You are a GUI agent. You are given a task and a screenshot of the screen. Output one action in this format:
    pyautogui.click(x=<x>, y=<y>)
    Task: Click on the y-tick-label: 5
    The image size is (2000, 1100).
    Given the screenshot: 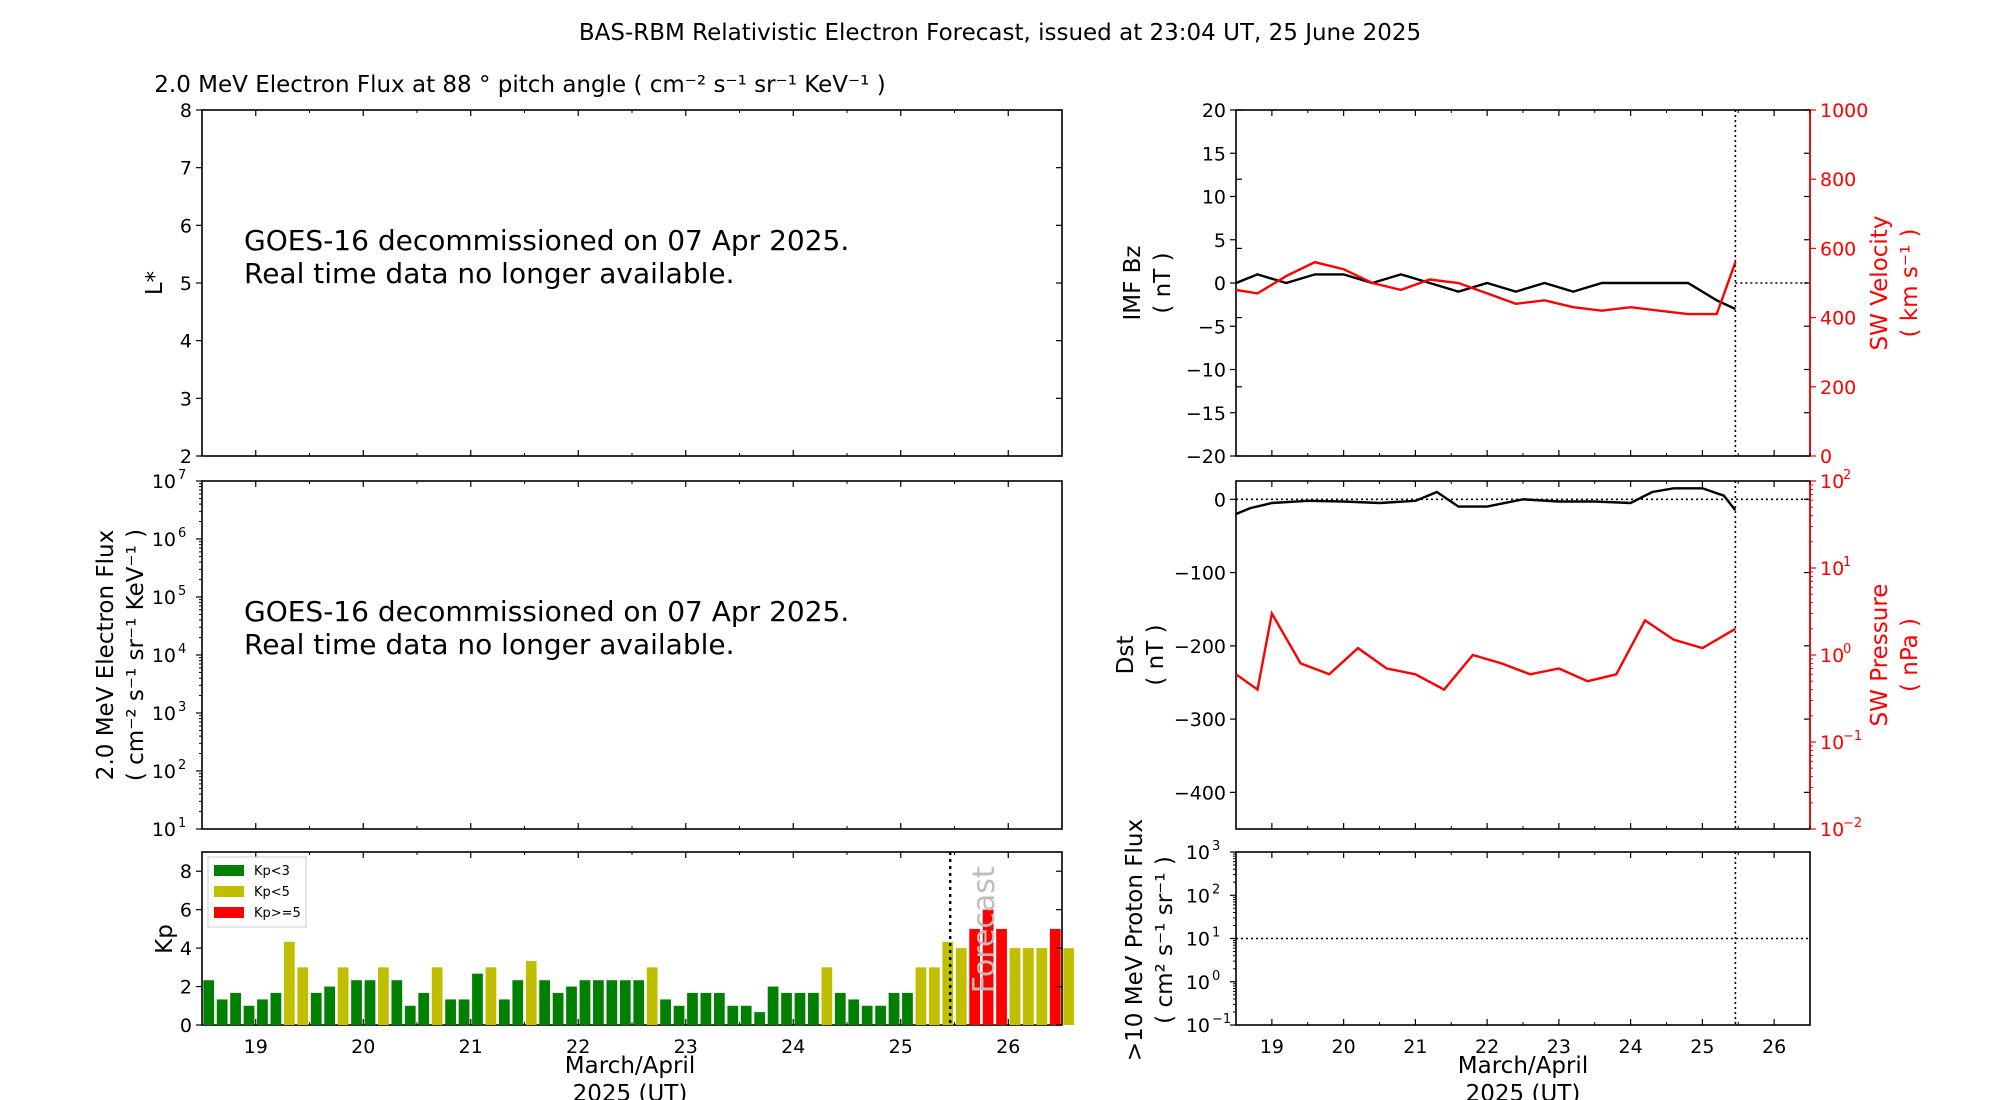 What is the action you would take?
    pyautogui.click(x=186, y=284)
    